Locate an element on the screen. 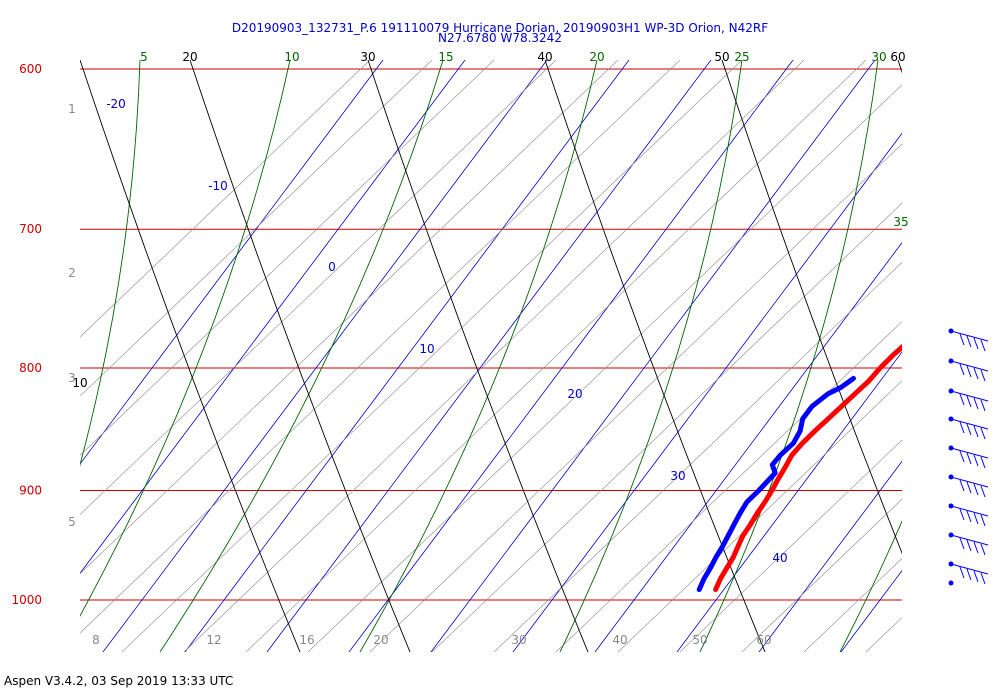 The width and height of the screenshot is (1000, 700). dry-adiabat-label: 10 is located at coordinates (79, 383).